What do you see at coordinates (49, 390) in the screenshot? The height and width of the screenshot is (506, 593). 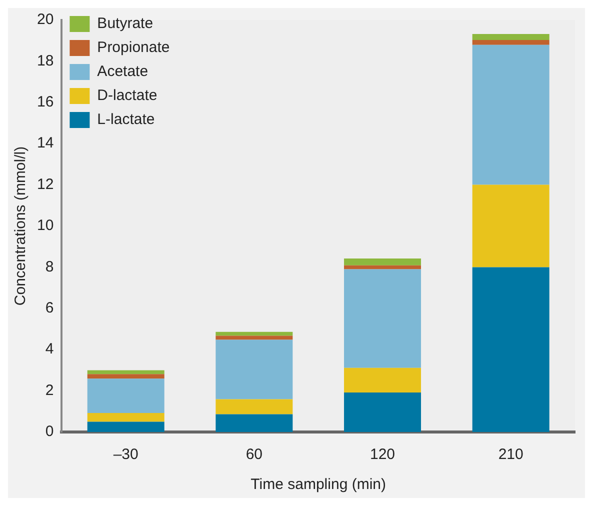 I see `y-tick-label: 2` at bounding box center [49, 390].